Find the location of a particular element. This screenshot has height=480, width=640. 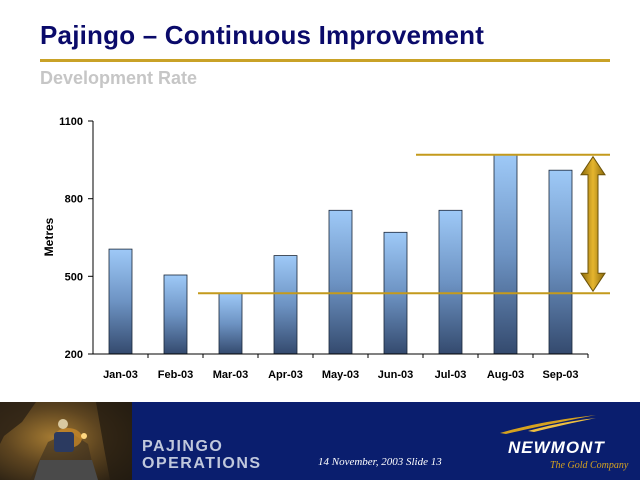

newmont-logo: NEWMONT is located at coordinates (556, 447).